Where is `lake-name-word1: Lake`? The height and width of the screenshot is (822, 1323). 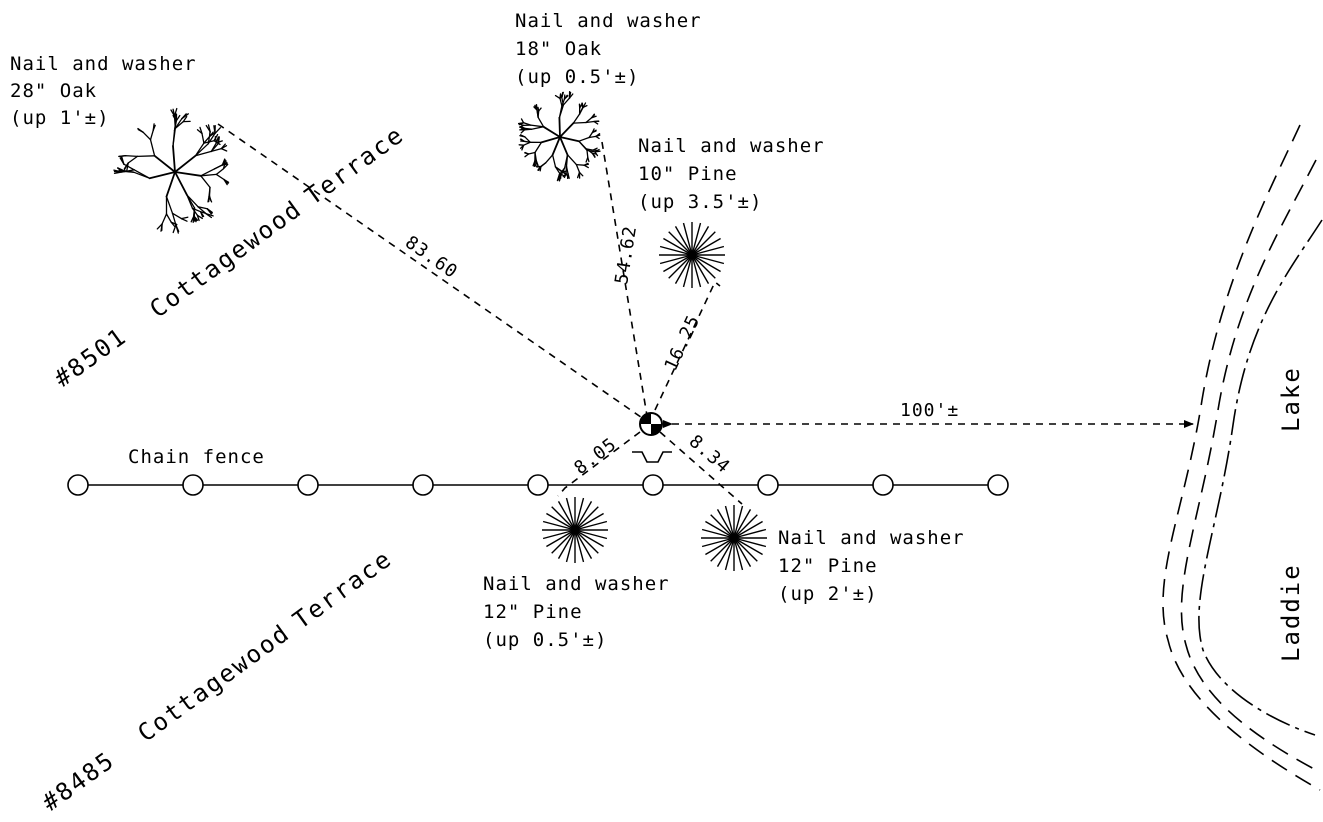 lake-name-word1: Lake is located at coordinates (1291, 399).